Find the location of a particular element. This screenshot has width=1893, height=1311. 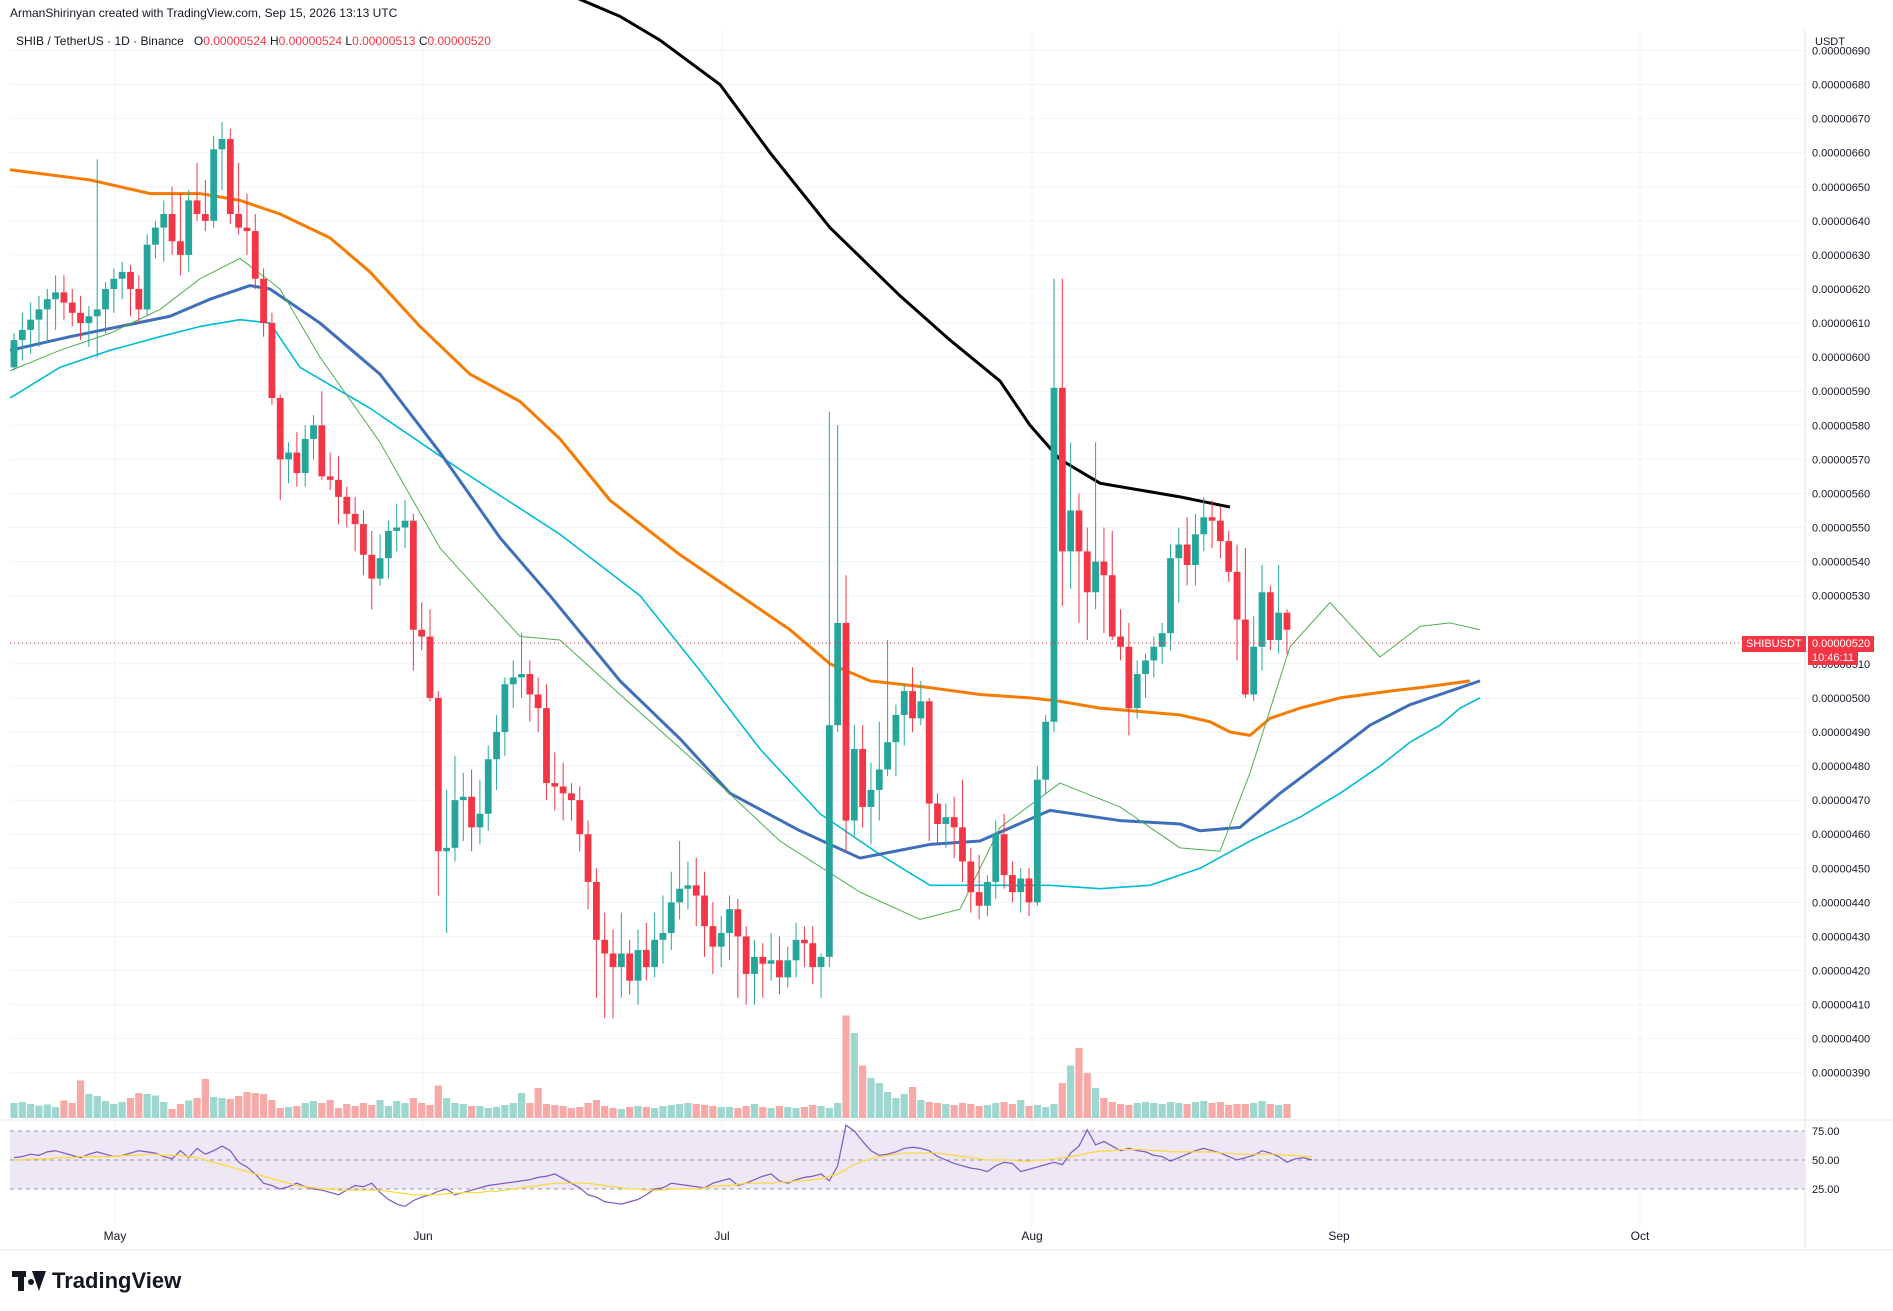

high-value: 0.00000524 is located at coordinates (310, 41).